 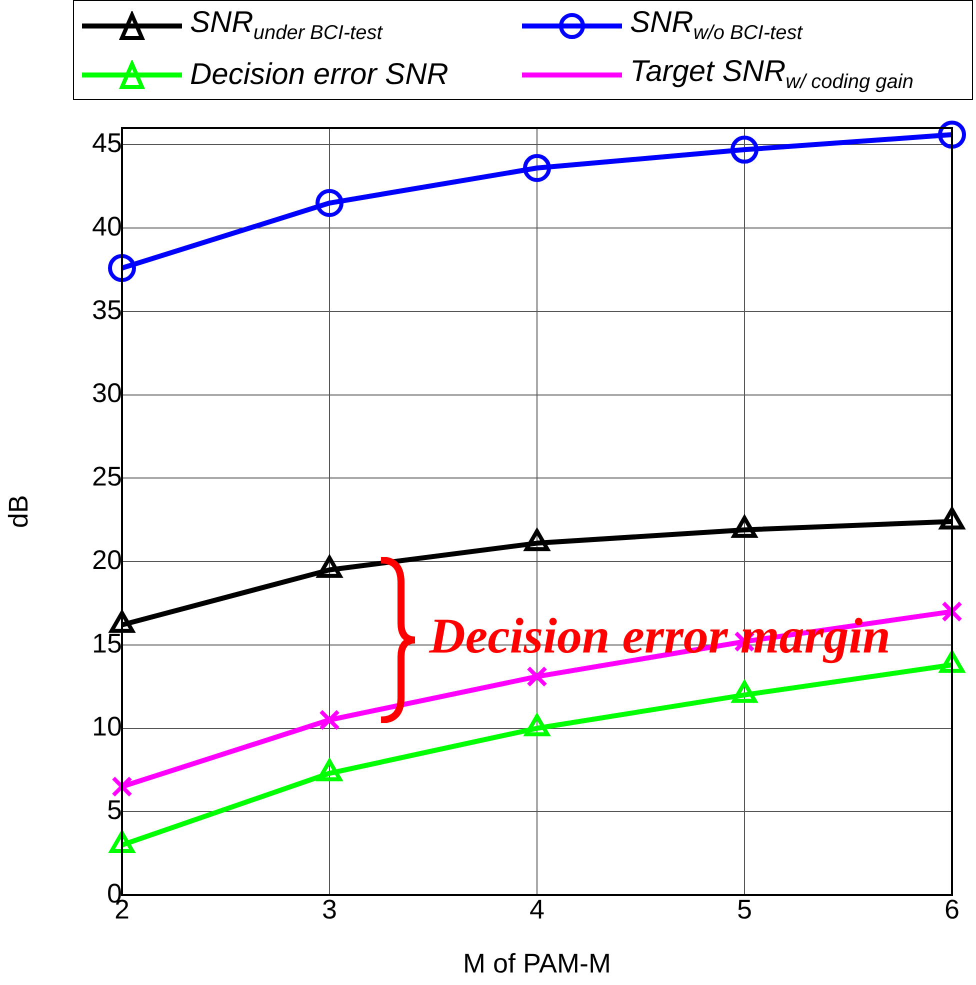 What do you see at coordinates (537, 909) in the screenshot?
I see `x-tick-label: 4` at bounding box center [537, 909].